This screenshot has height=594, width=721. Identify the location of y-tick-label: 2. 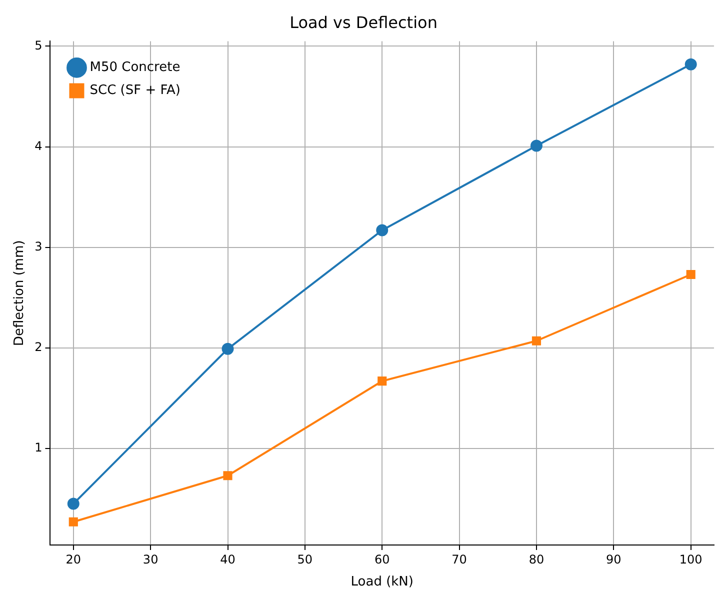
(38, 347).